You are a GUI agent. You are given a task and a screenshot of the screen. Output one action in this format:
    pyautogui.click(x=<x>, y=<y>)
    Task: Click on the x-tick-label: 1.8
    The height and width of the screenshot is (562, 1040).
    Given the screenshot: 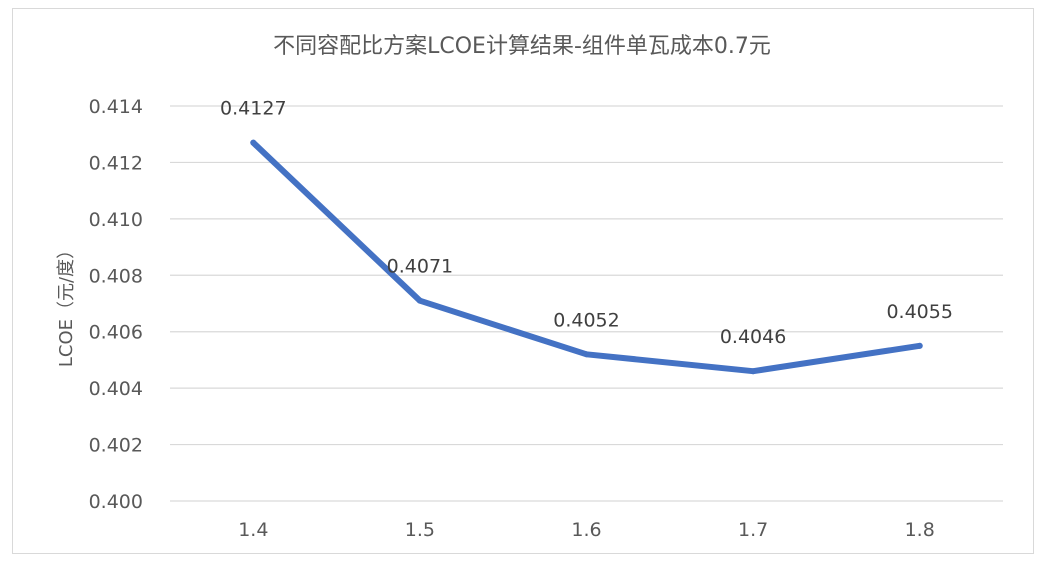 What is the action you would take?
    pyautogui.click(x=920, y=530)
    